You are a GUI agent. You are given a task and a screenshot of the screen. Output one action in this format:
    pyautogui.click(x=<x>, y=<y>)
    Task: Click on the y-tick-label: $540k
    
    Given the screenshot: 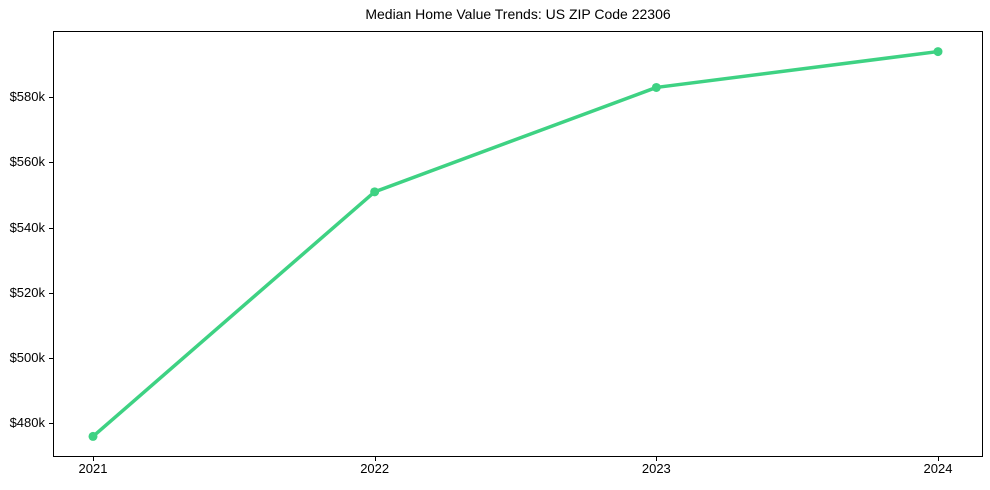 What is the action you would take?
    pyautogui.click(x=27, y=227)
    